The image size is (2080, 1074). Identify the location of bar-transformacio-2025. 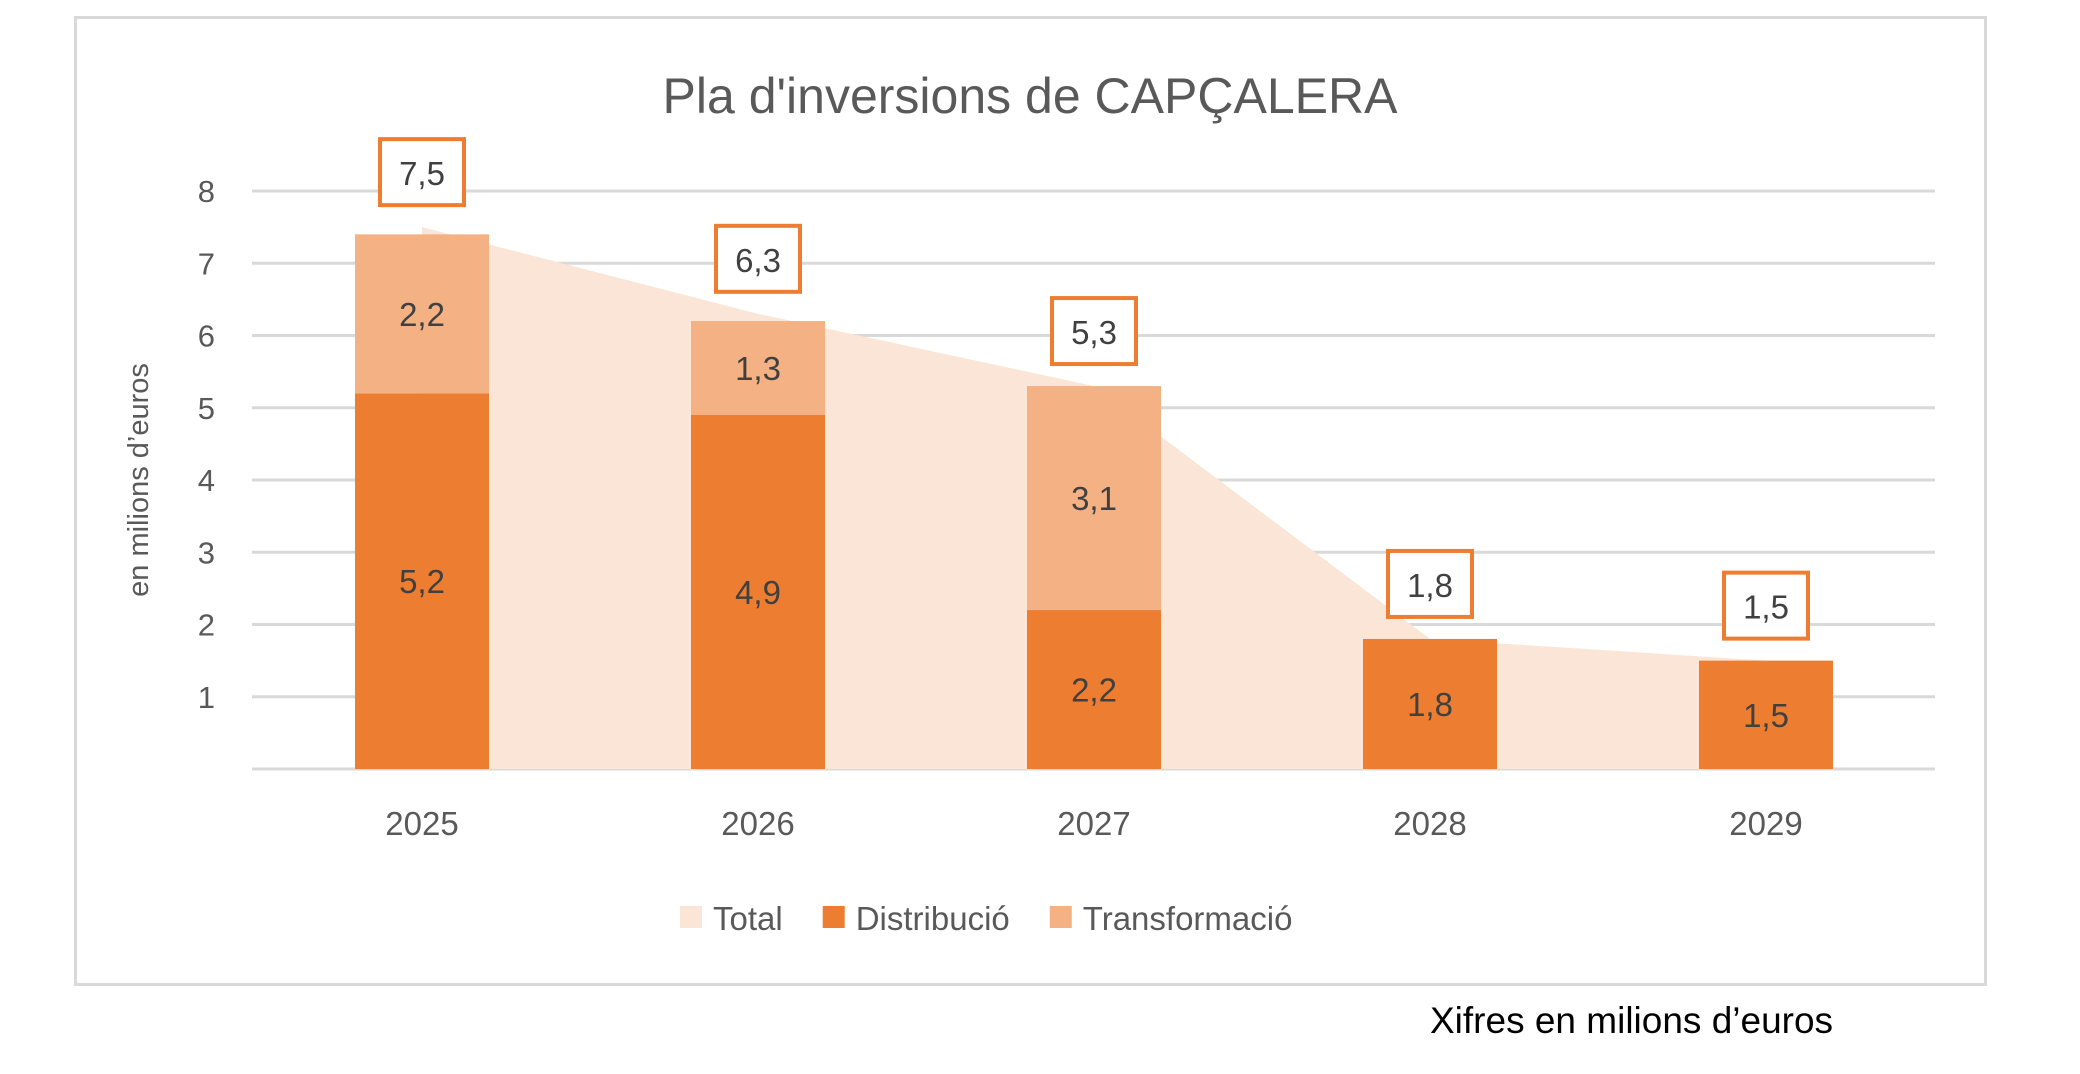
(422, 314).